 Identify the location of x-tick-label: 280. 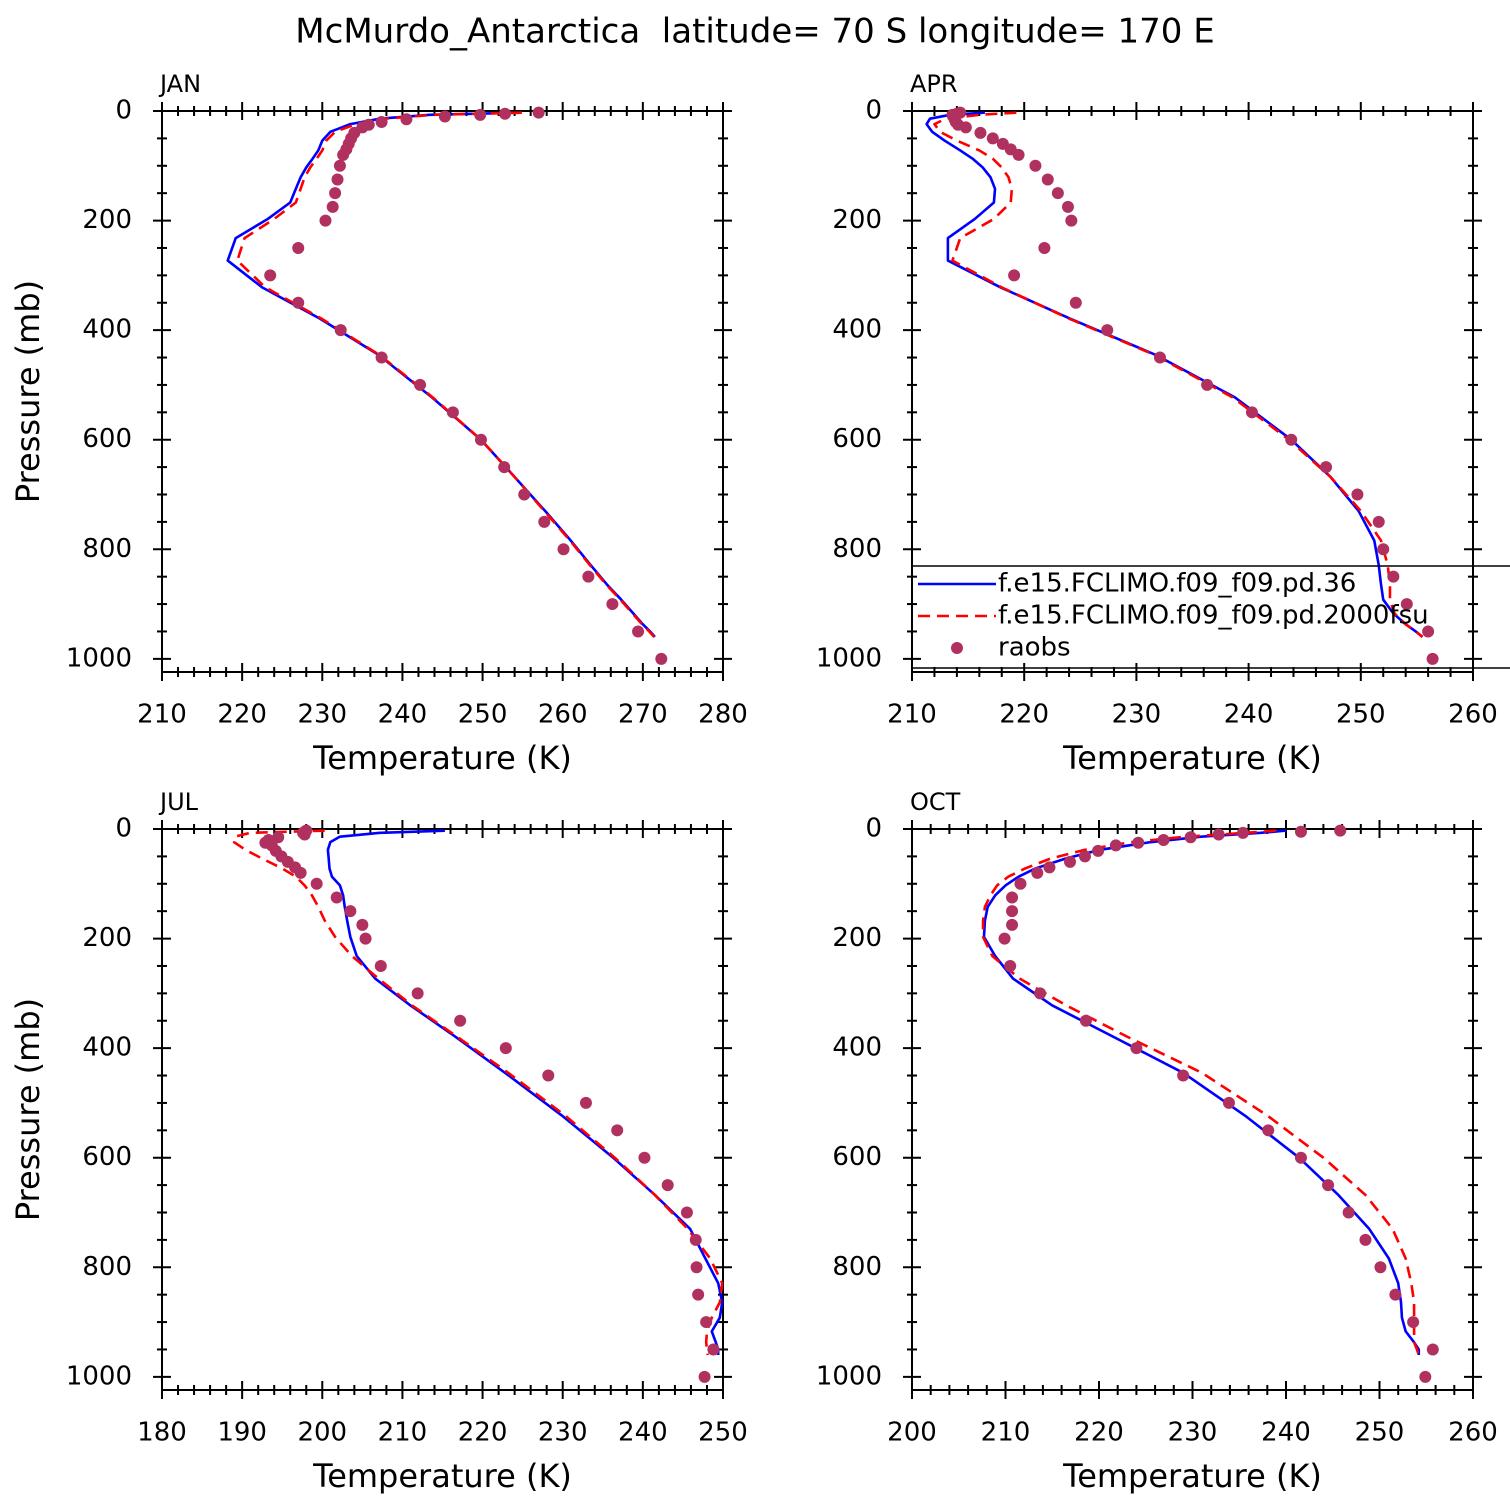
(723, 715).